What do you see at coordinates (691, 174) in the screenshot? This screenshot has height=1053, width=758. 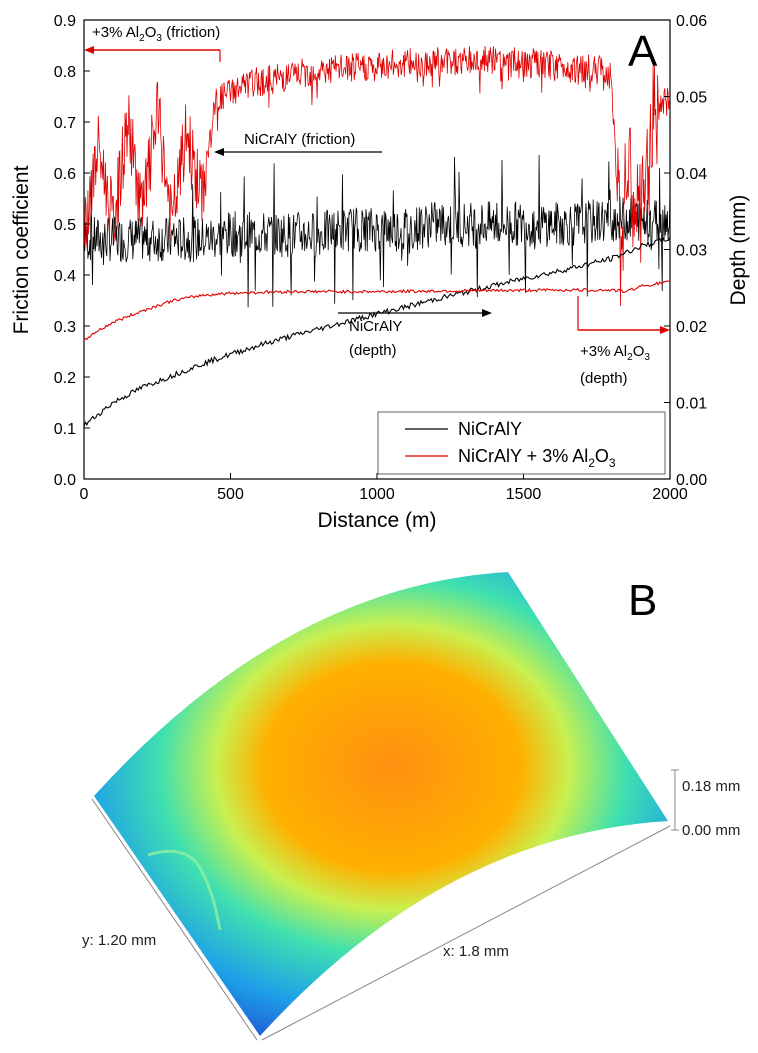 I see `y-right-tick-label: 0.04` at bounding box center [691, 174].